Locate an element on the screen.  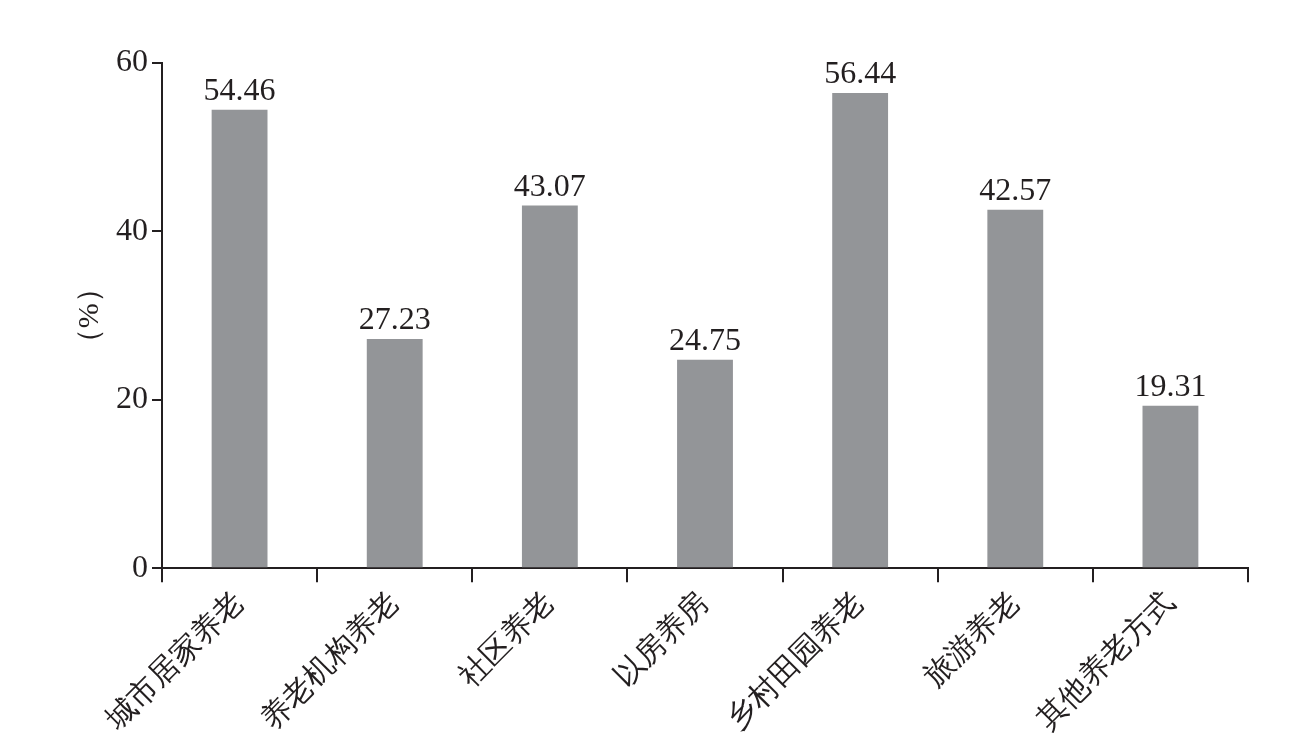
x-tick-label: 以房养房 is located at coordinates (660, 638).